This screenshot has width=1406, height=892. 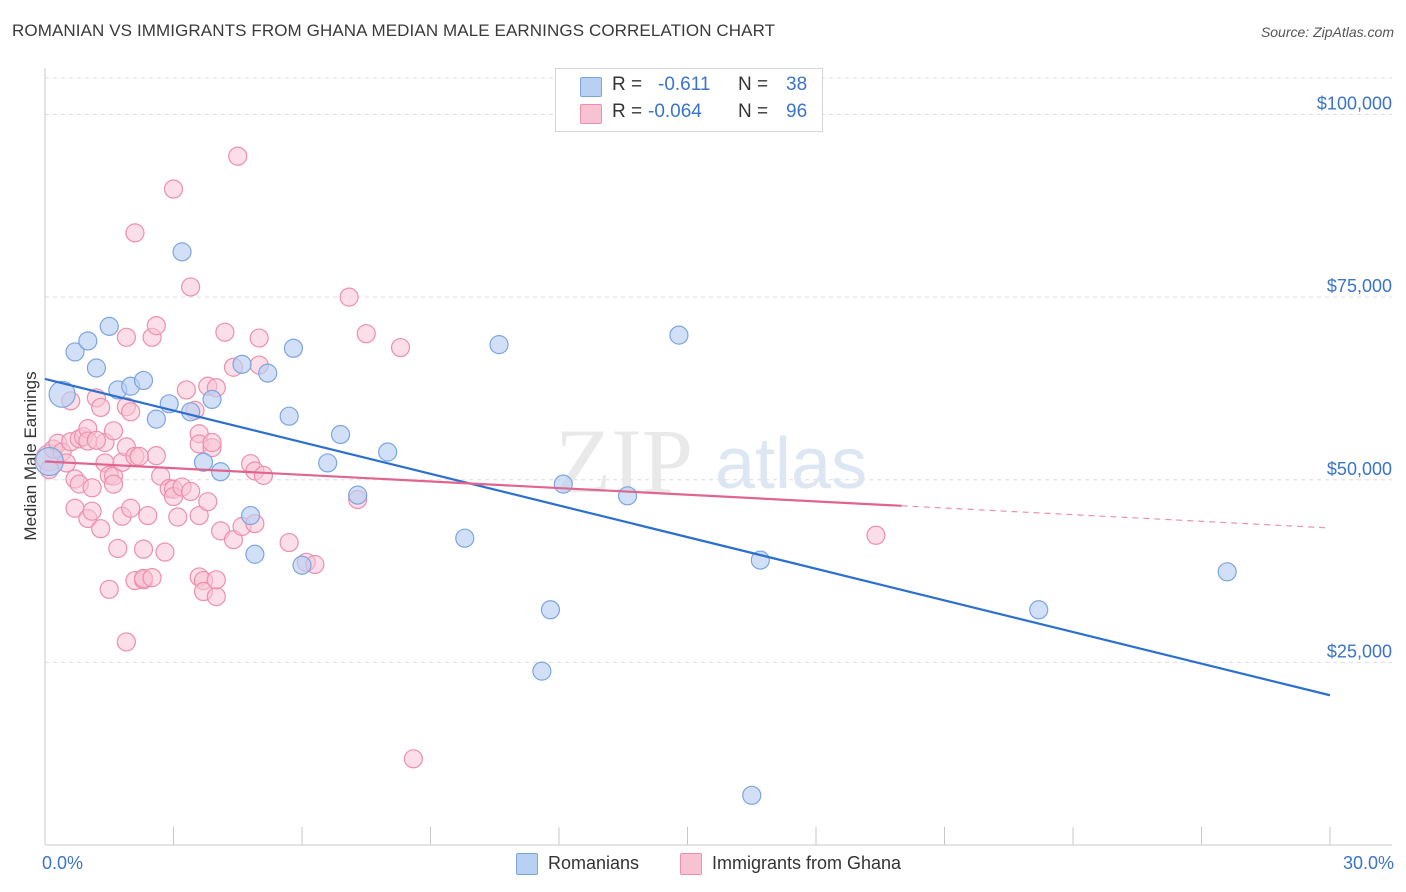 What do you see at coordinates (797, 84) in the screenshot?
I see `legend-n-value: 38` at bounding box center [797, 84].